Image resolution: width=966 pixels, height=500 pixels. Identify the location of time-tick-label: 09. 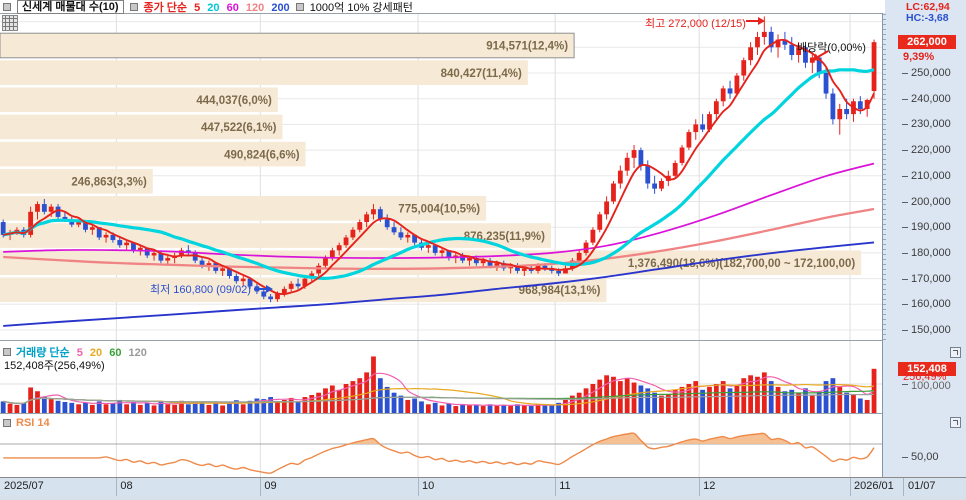
(270, 486).